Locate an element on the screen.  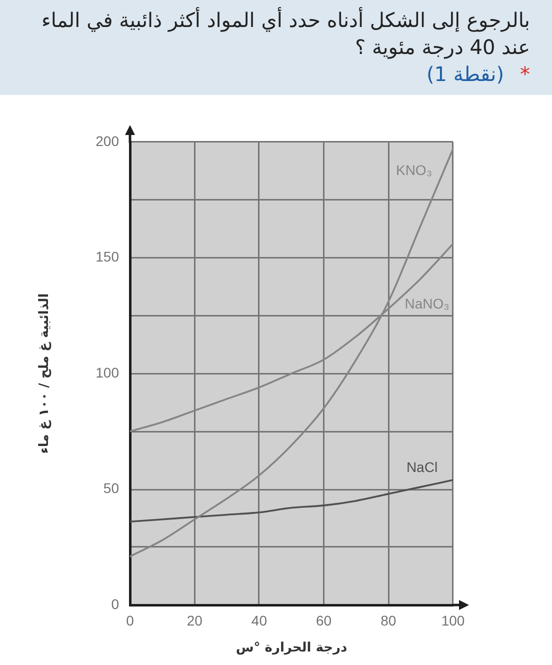
x-tick-label: 20 is located at coordinates (194, 620).